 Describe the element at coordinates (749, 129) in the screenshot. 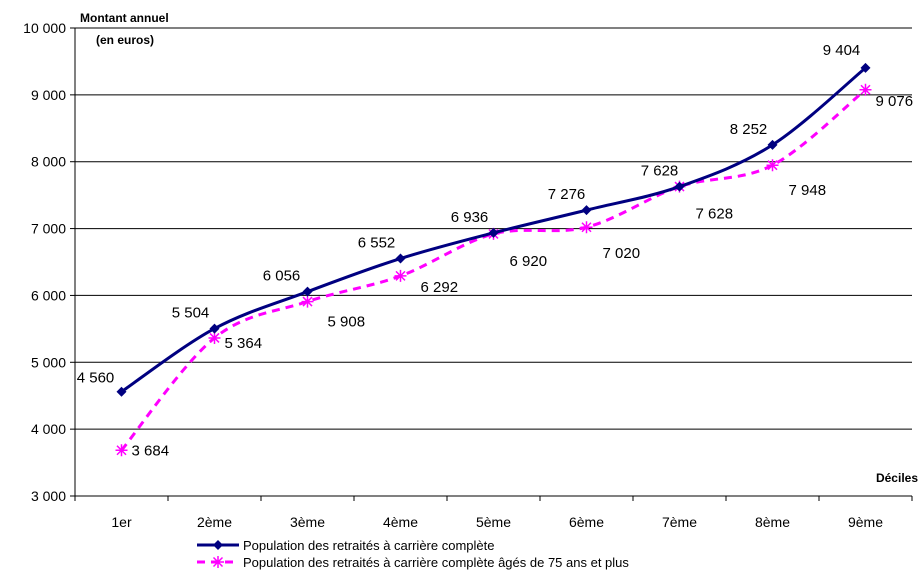

I see `data-label: 8 252` at that location.